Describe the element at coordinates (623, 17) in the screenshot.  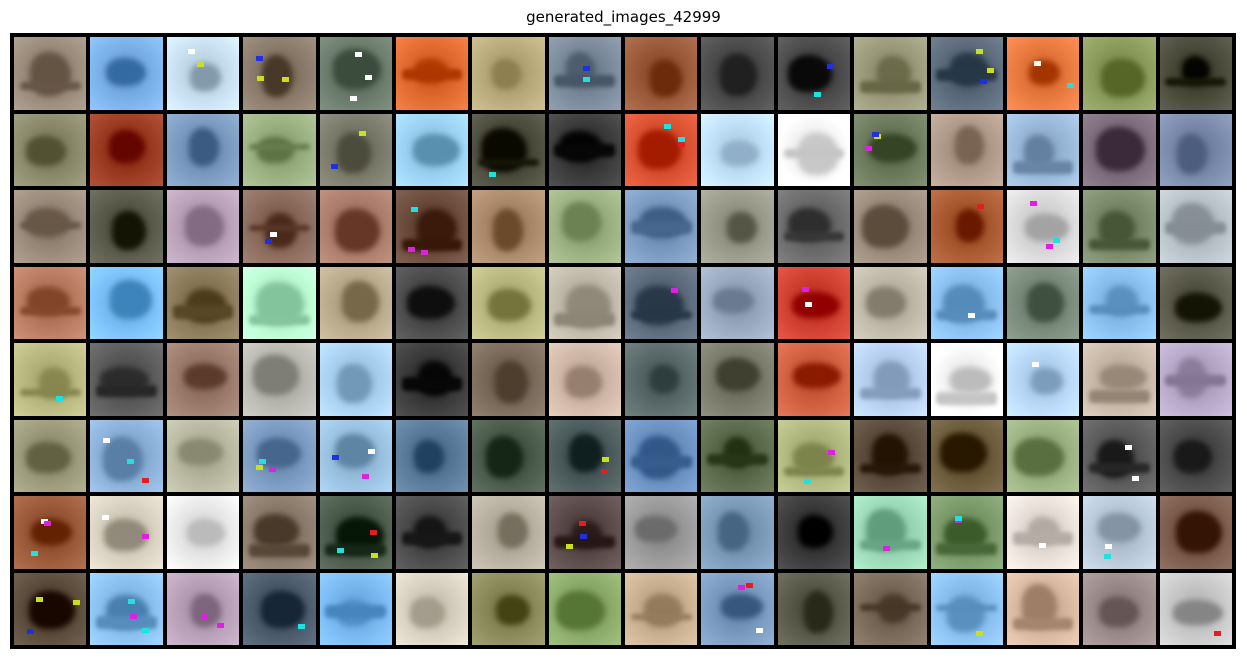
I see `figure-title: generated_images_42999` at that location.